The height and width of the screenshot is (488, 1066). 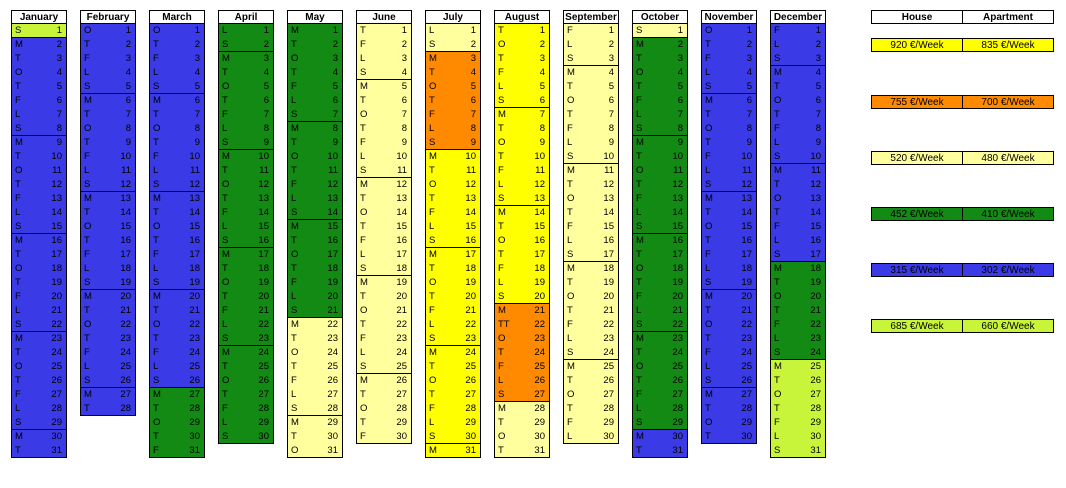 What do you see at coordinates (660, 395) in the screenshot?
I see `day-cell: F 27` at bounding box center [660, 395].